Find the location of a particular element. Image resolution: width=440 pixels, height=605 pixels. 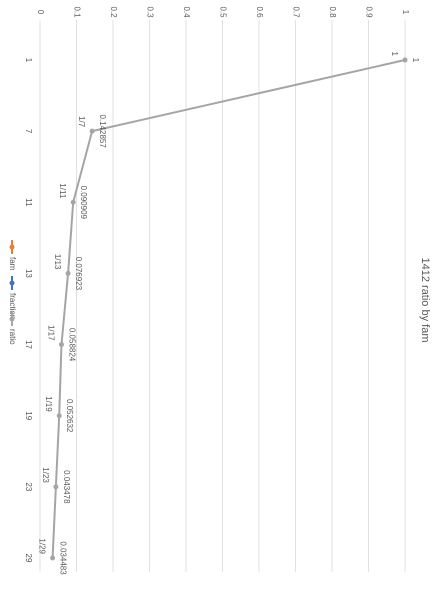

legend-label: fam is located at coordinates (12, 264).